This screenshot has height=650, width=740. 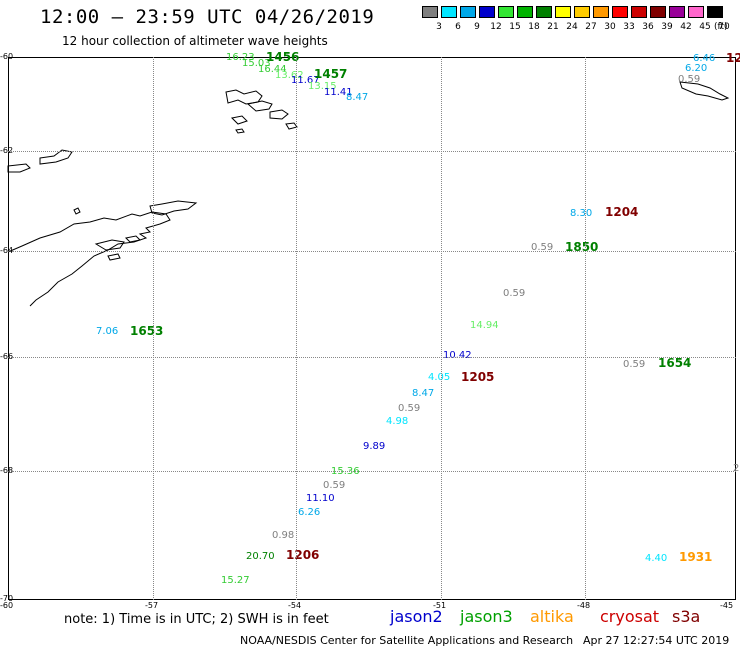 I want to click on pass-time-label: 1931, so click(x=696, y=557).